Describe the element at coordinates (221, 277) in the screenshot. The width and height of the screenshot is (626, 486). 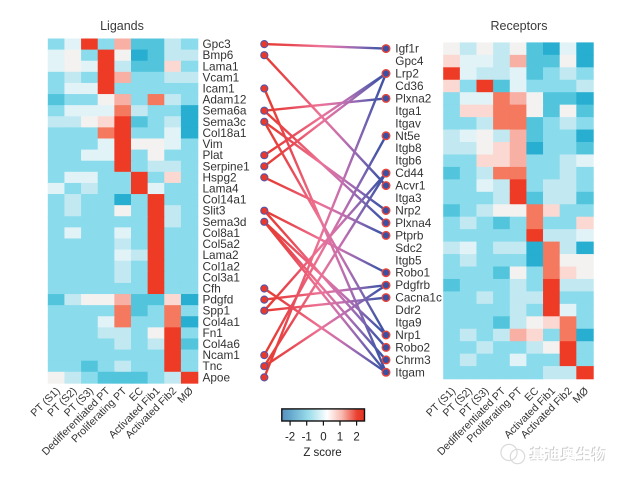
I see `svg-text: Col3a1` at that location.